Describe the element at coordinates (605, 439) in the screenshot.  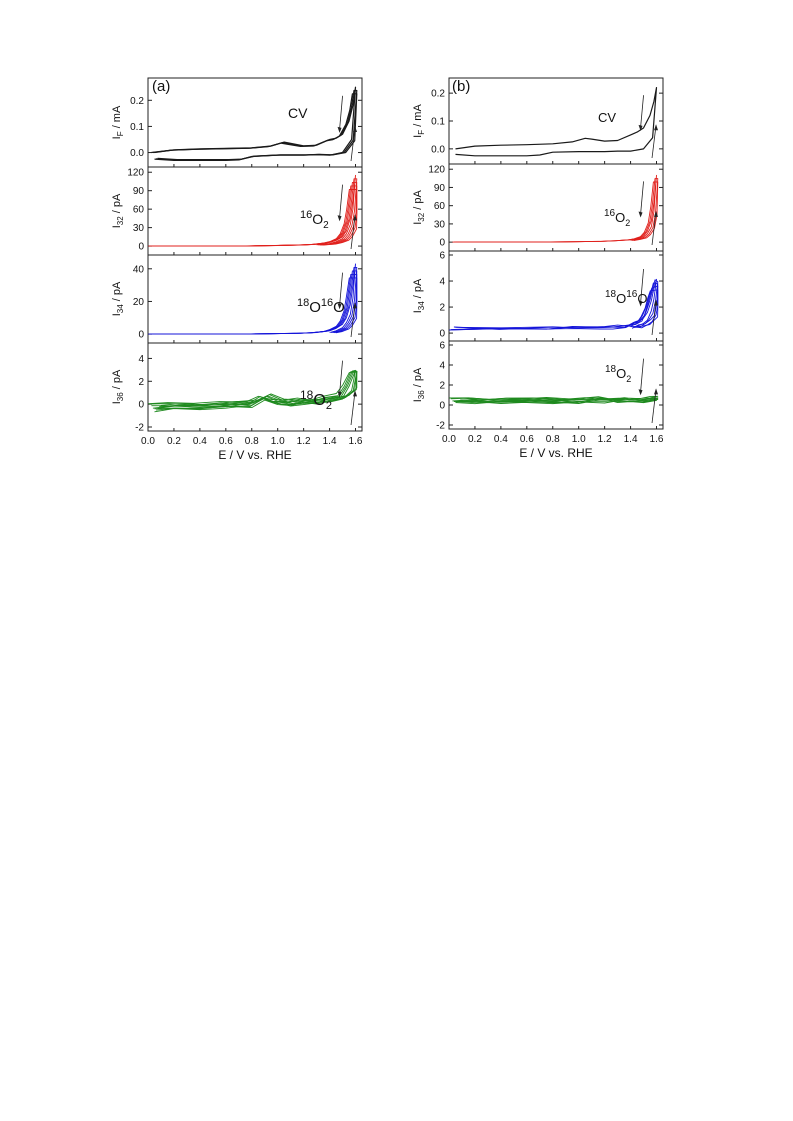
I see `x-tick-label: 1.2` at that location.